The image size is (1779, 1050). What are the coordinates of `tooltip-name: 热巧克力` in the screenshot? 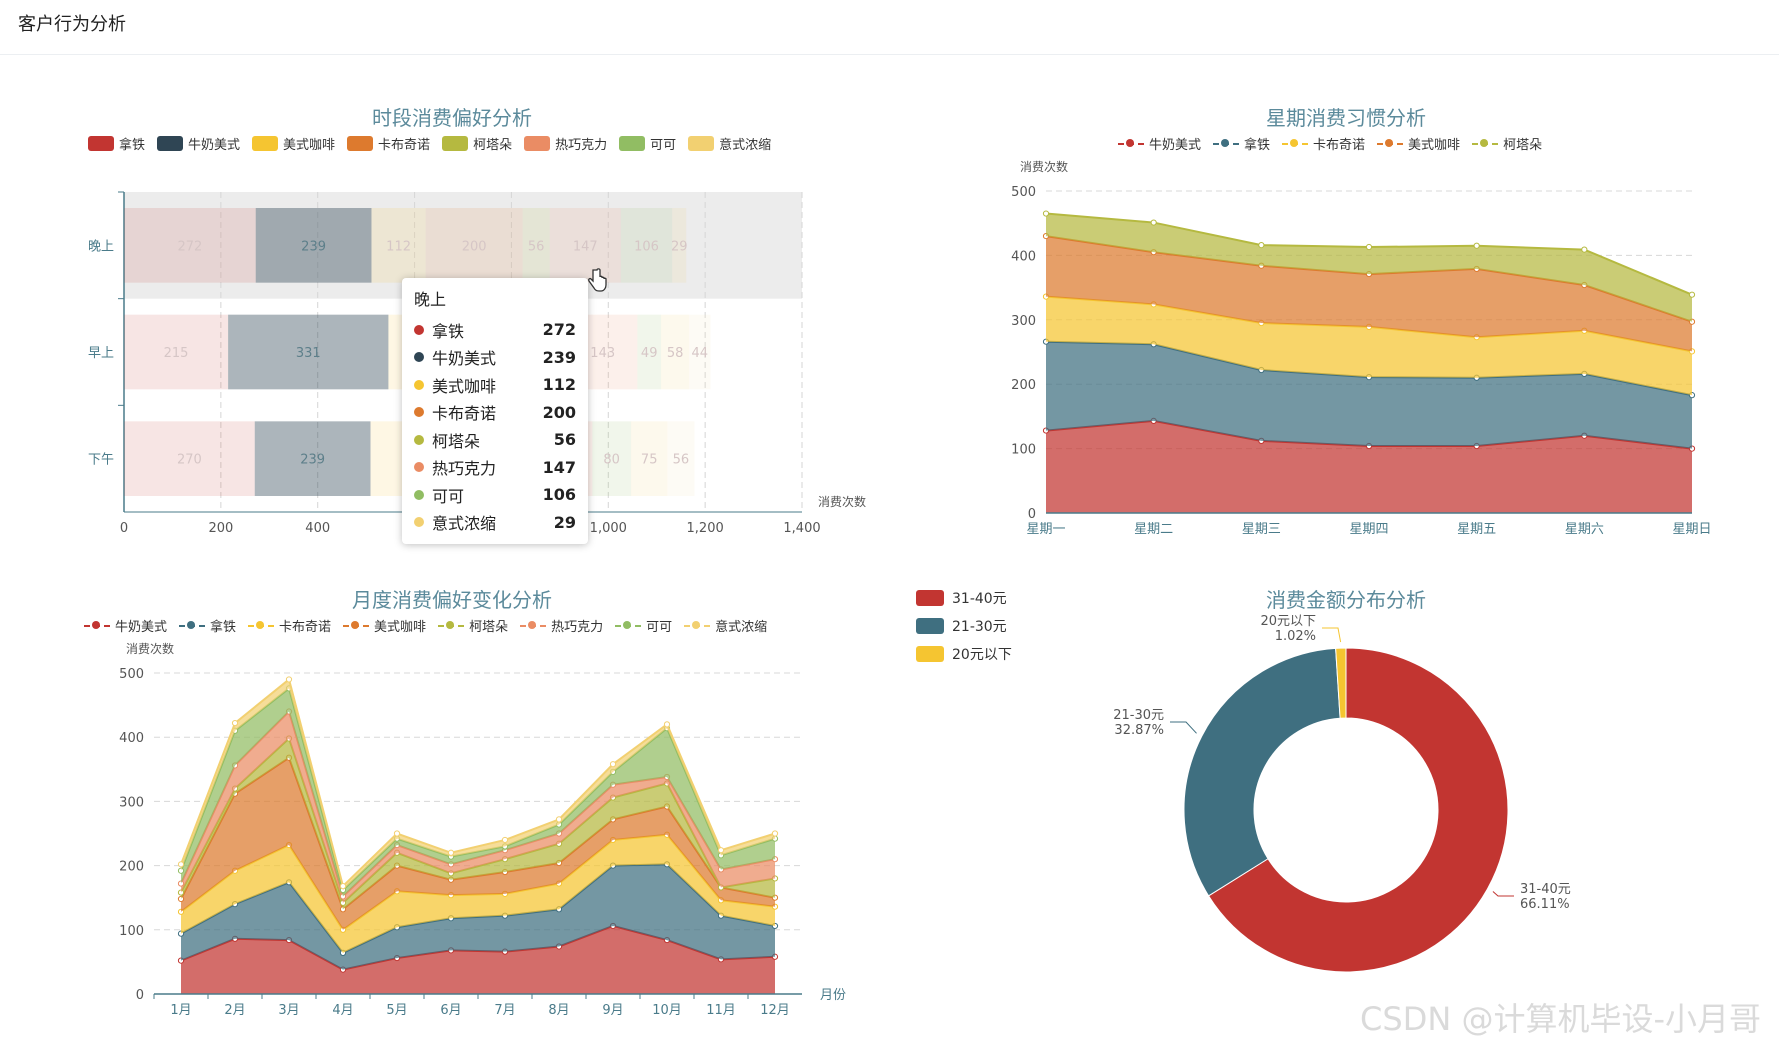 It's located at (464, 469).